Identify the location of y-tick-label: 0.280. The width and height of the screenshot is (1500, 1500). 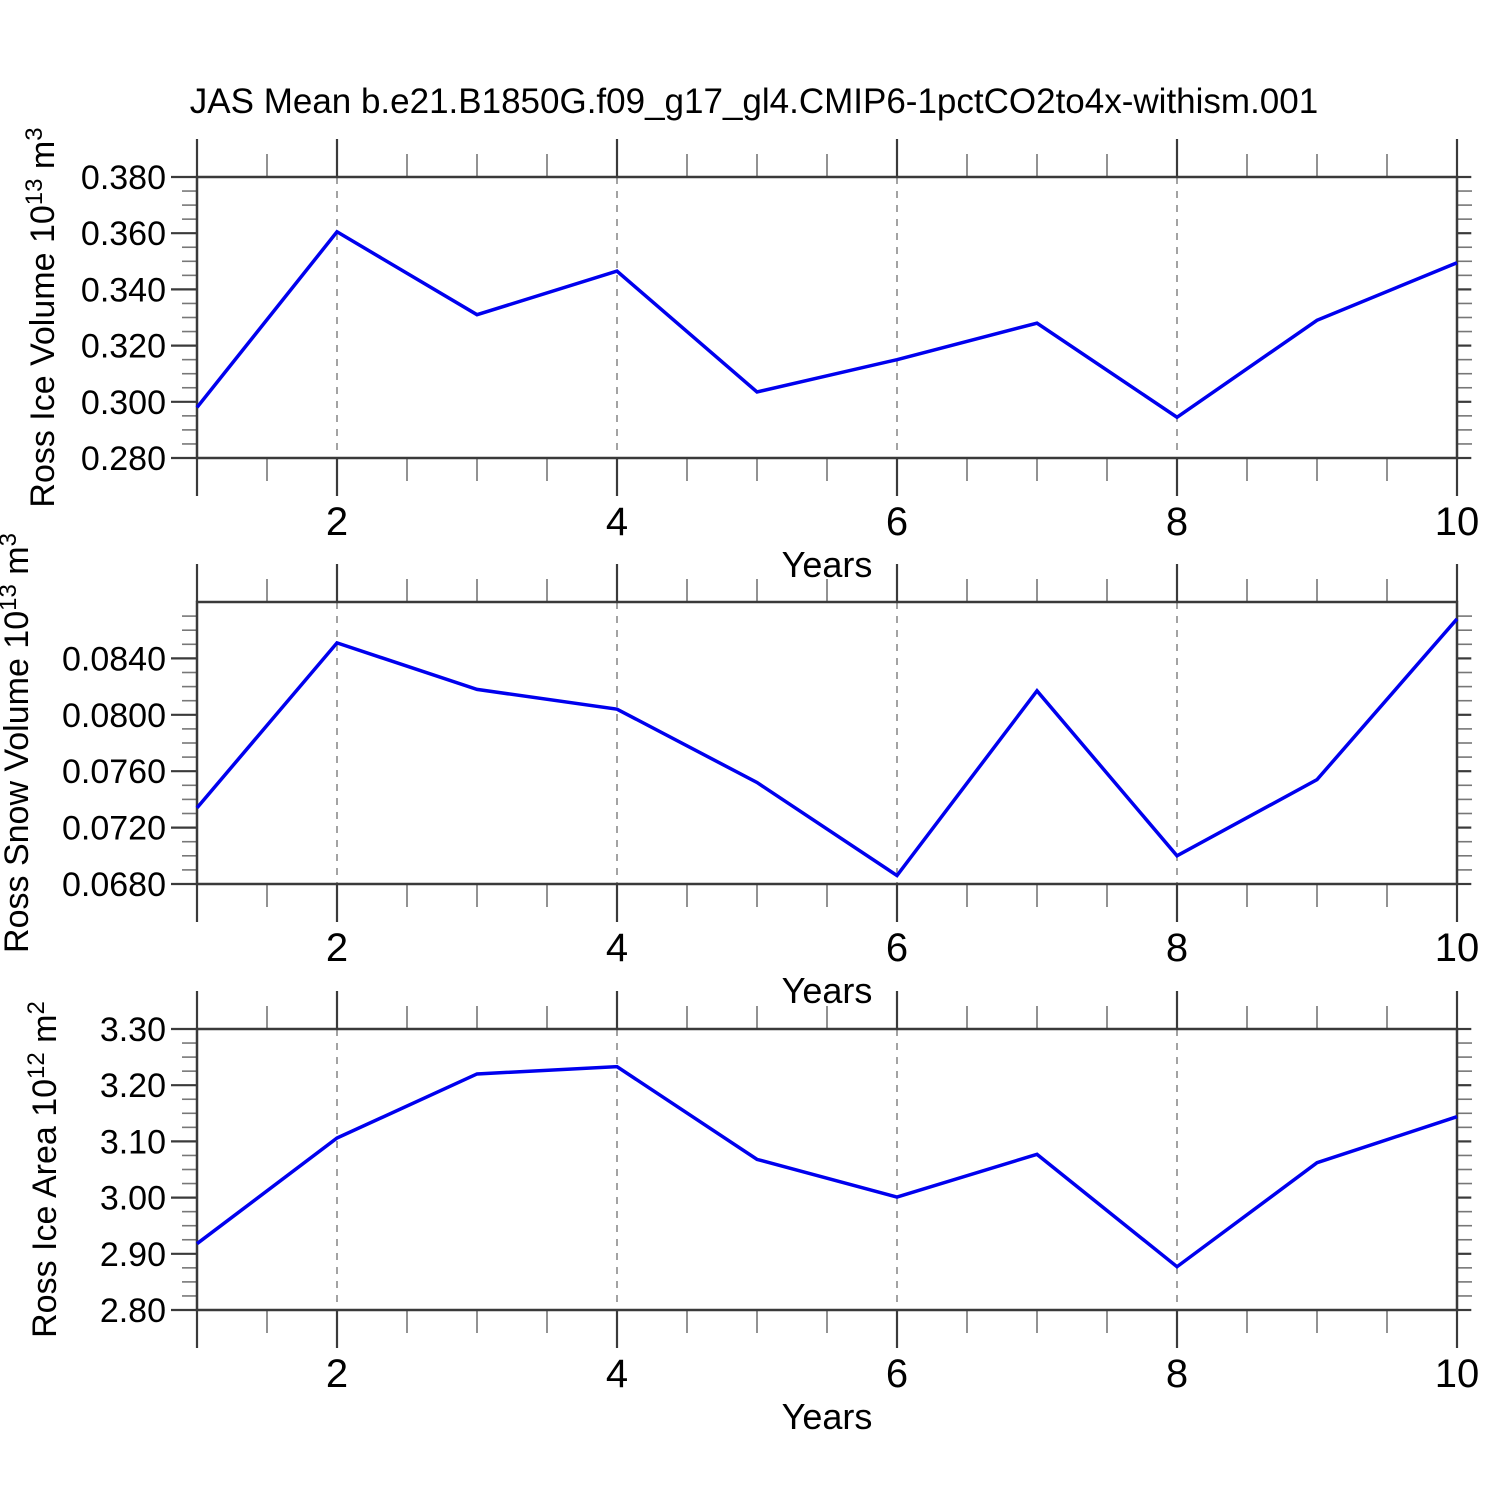
(123, 459).